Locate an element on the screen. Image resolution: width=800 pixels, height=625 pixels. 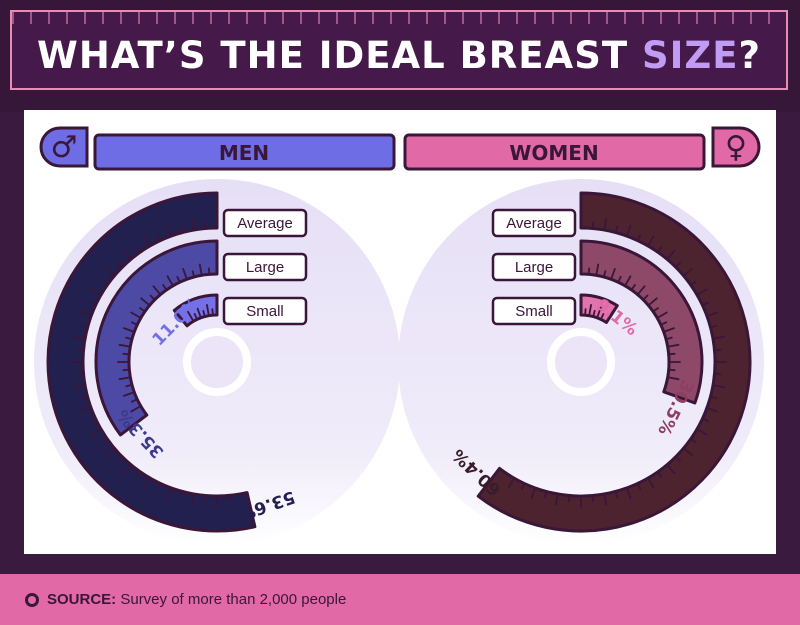
men-legend-box-large is located at coordinates (265, 267).